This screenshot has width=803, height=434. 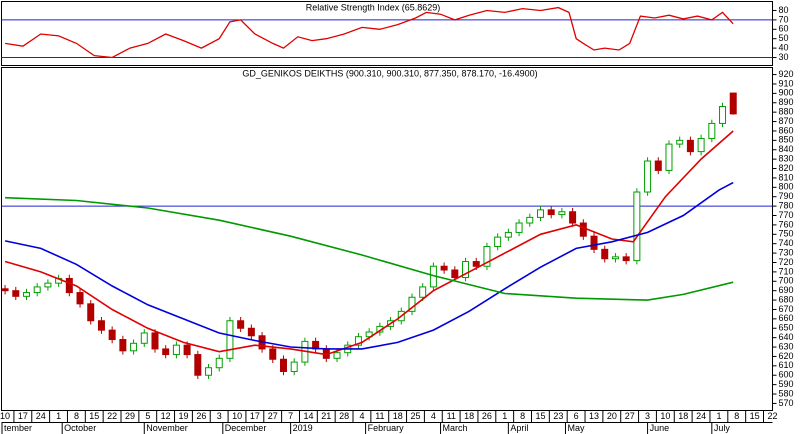 I want to click on y-tick-label: 790, so click(x=786, y=196).